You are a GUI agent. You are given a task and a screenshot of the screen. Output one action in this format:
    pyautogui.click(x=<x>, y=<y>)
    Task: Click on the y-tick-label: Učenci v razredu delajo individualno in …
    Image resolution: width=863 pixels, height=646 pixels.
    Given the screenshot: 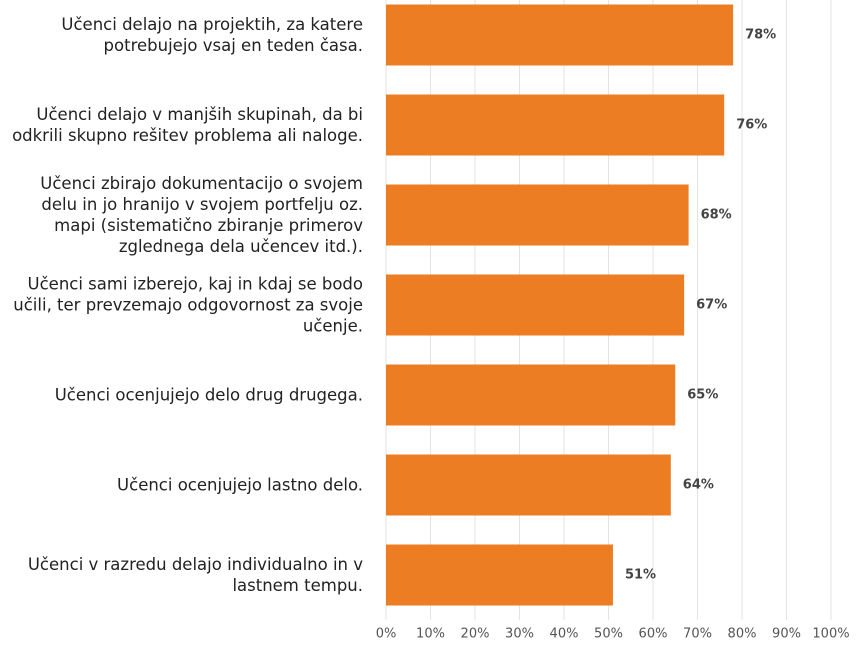 What is the action you would take?
    pyautogui.click(x=195, y=575)
    